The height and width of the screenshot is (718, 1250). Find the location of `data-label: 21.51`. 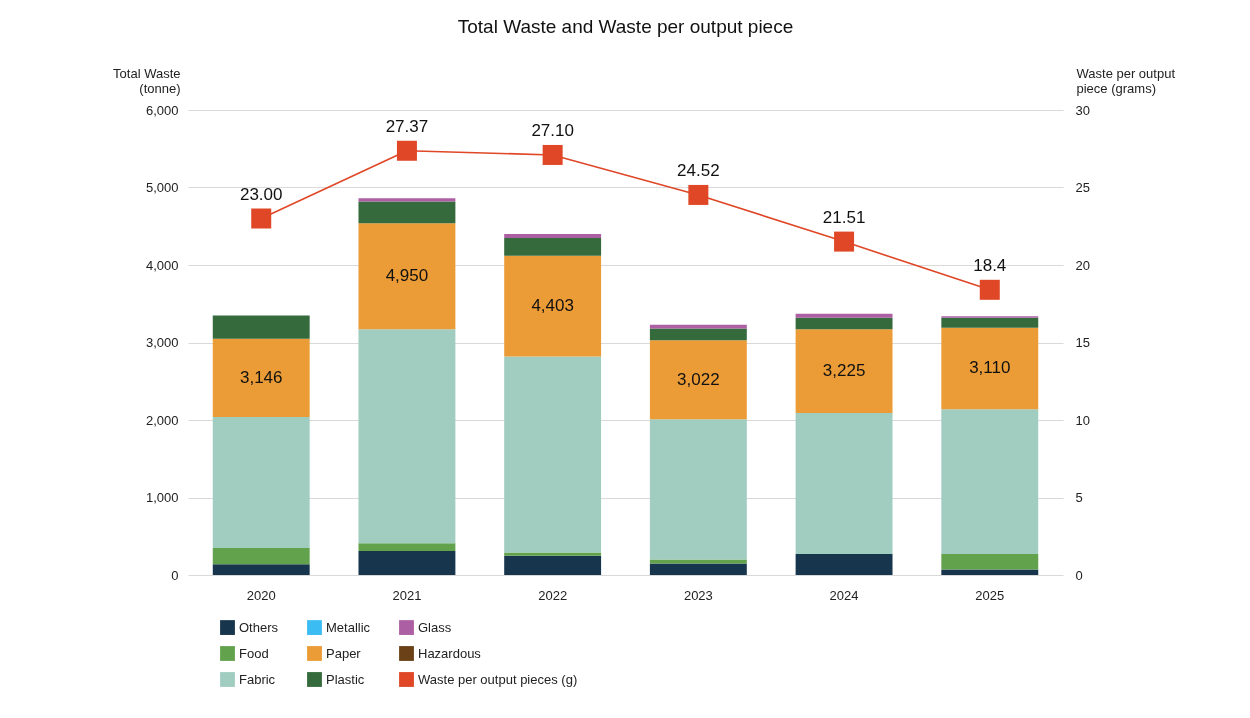

data-label: 21.51 is located at coordinates (844, 217).